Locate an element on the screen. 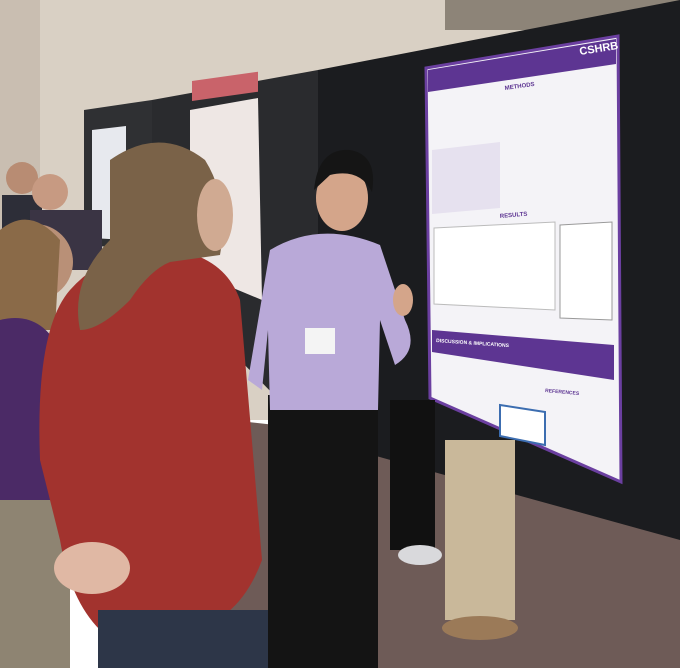 The image size is (680, 668). jeans is located at coordinates (183, 639).